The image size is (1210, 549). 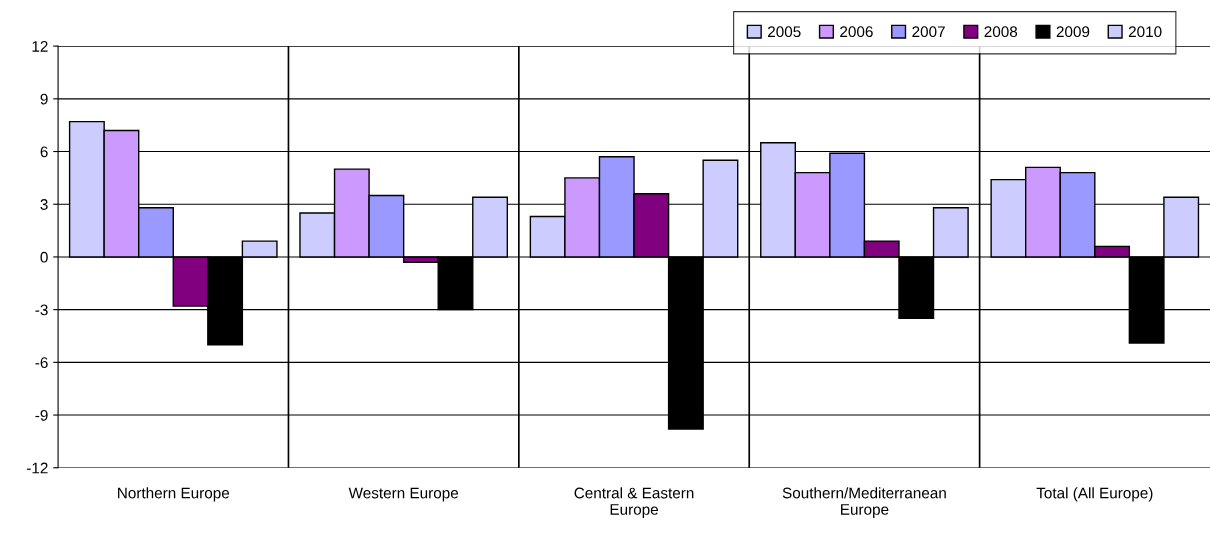 I want to click on x-tick-label: Total (All Europe), so click(x=1094, y=494).